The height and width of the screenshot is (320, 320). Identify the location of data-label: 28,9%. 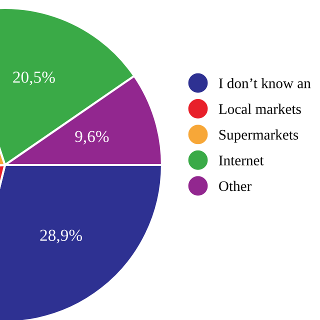
(61, 237).